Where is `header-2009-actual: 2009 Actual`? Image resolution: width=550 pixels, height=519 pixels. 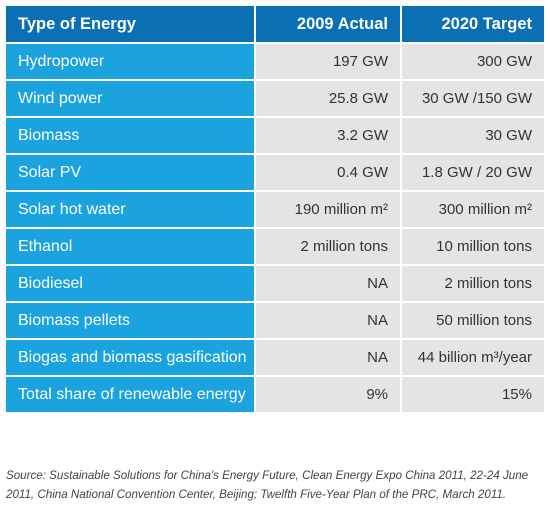 header-2009-actual: 2009 Actual is located at coordinates (329, 25).